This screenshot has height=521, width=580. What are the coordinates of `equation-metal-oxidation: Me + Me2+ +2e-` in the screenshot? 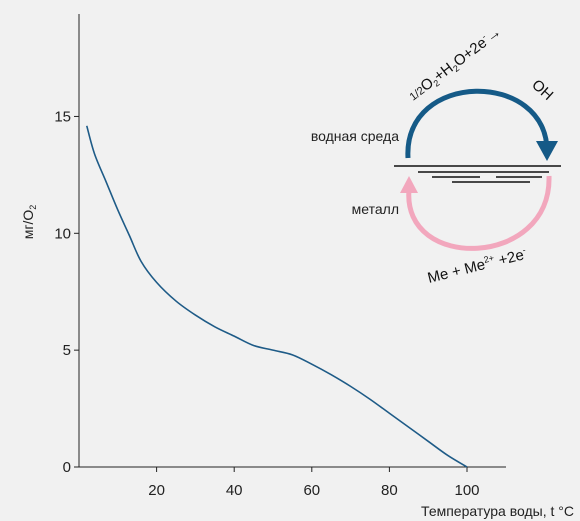 It's located at (477, 266).